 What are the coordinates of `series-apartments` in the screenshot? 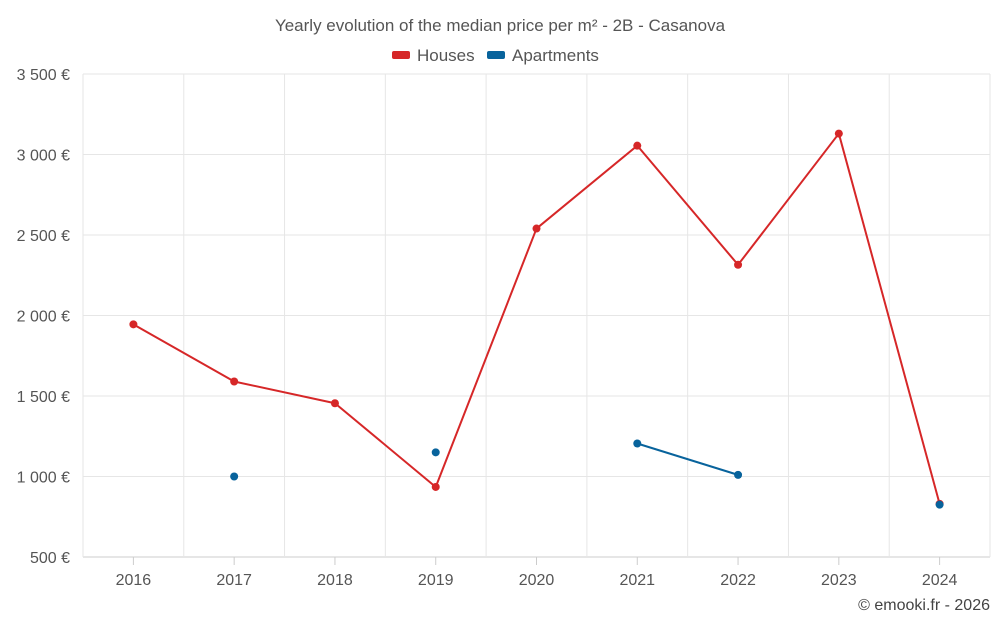 It's located at (587, 474).